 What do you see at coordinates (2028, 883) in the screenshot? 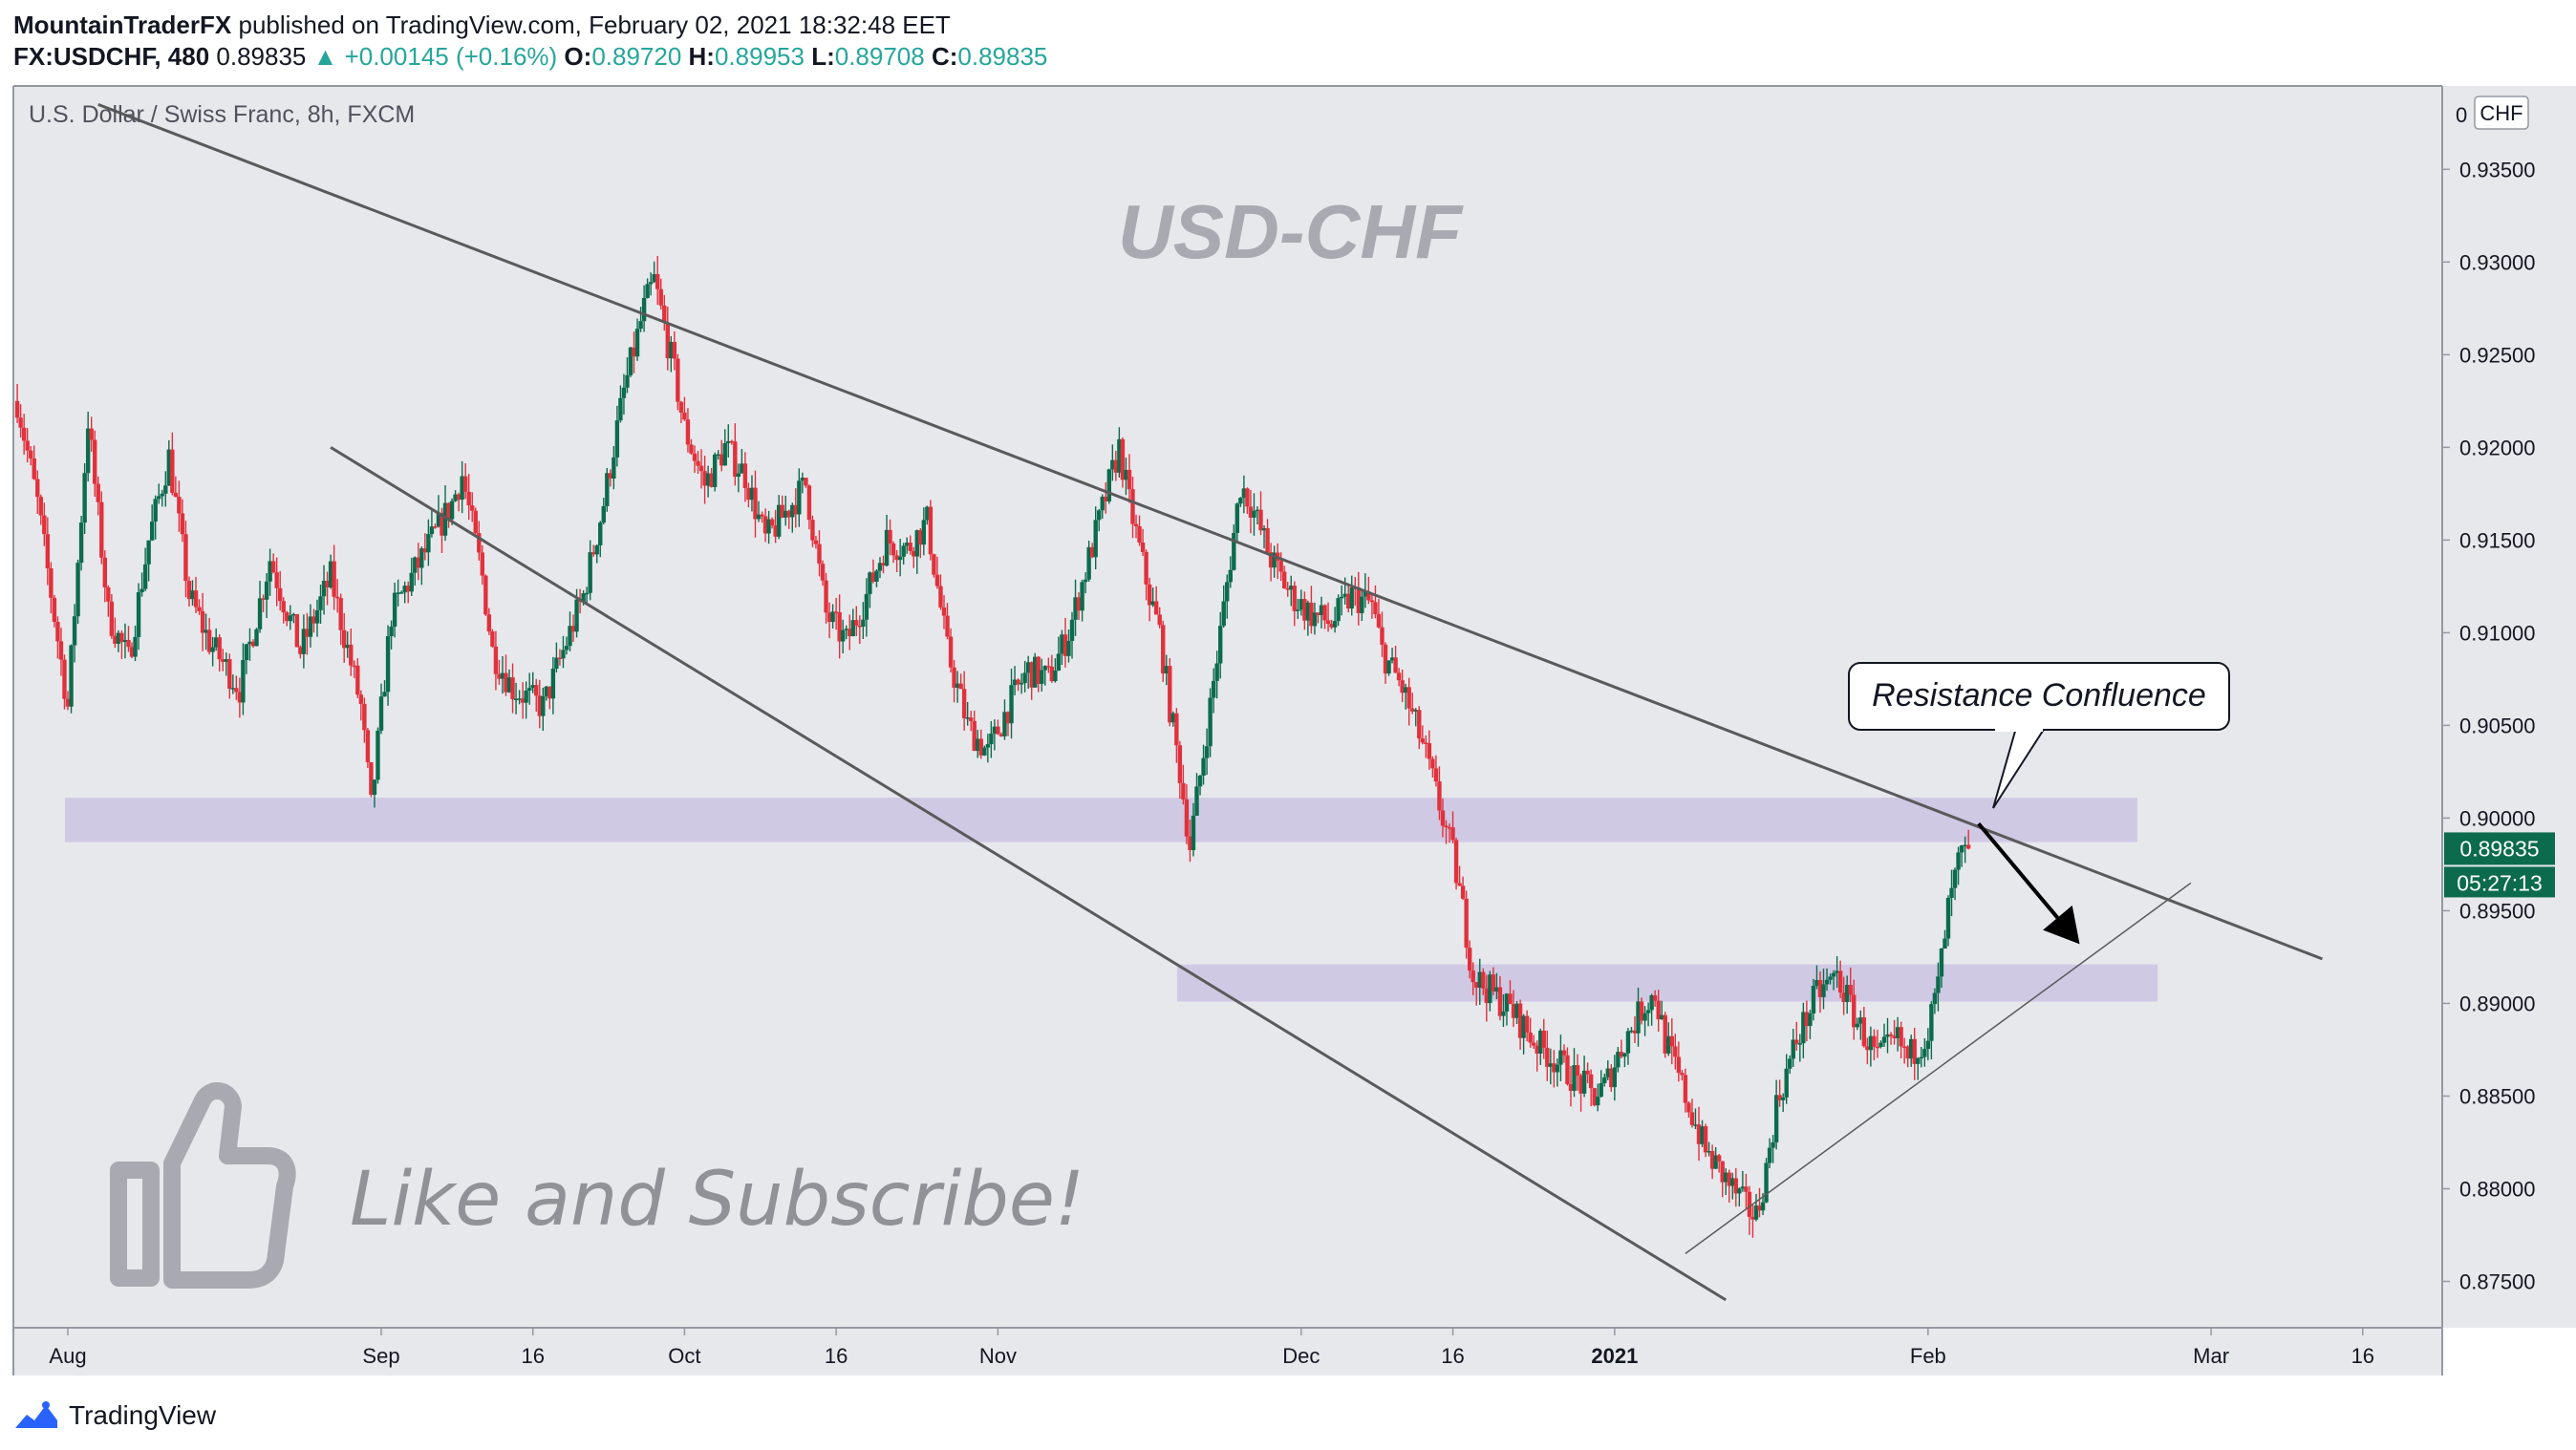
I see `arrow-down-icon` at bounding box center [2028, 883].